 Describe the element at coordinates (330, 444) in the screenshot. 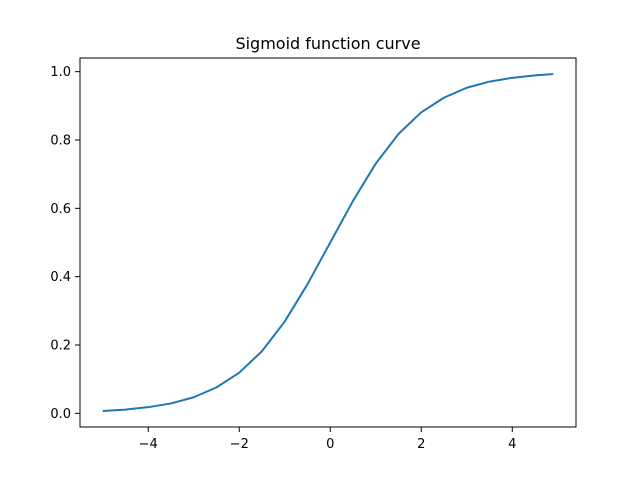

I see `x-tick-label: 0` at that location.